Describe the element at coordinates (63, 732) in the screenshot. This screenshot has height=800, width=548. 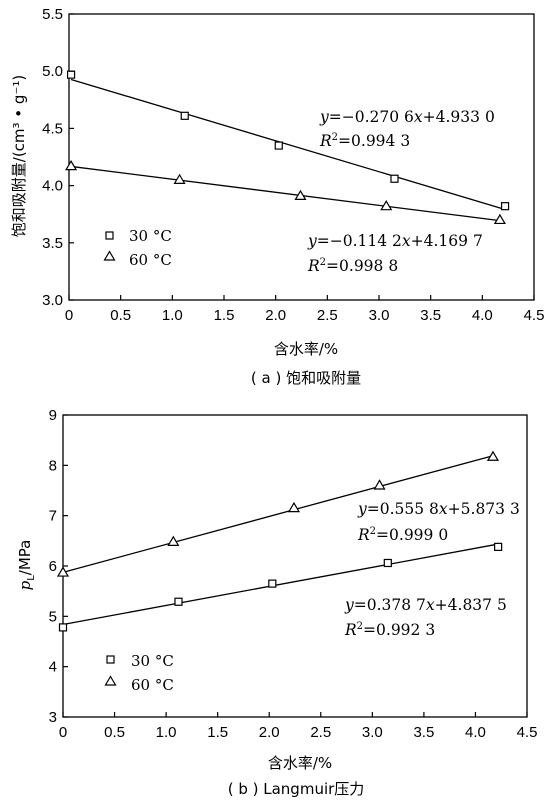
I see `x-tick-label-b: 0` at that location.